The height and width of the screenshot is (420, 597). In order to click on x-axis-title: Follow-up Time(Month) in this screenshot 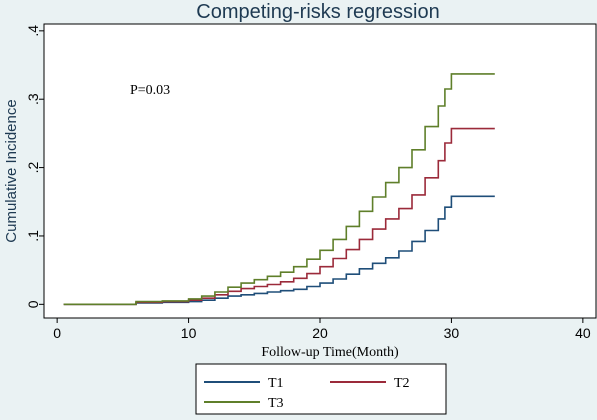, I will do `click(330, 352)`.